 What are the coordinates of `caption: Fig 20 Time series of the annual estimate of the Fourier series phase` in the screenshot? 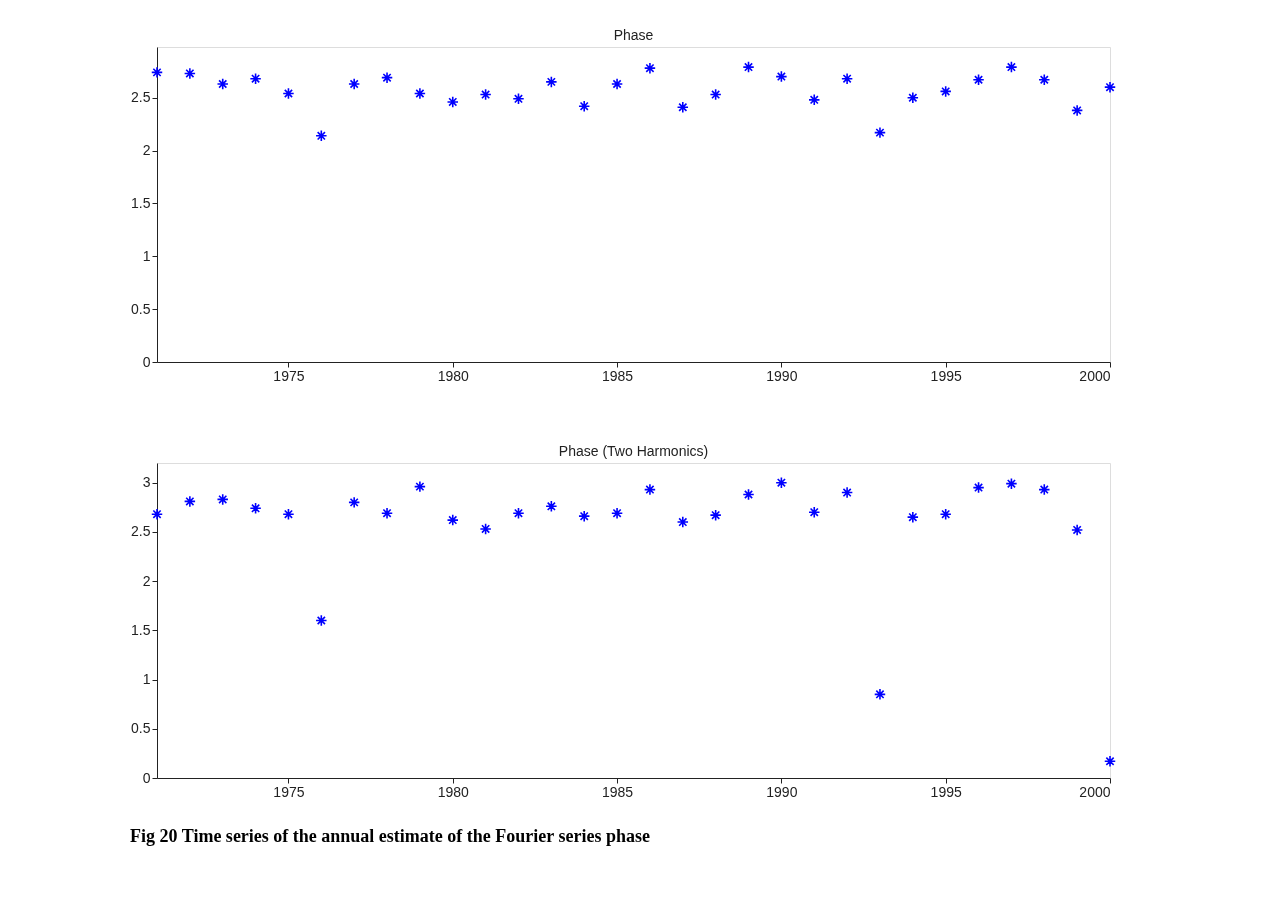 It's located at (390, 835).